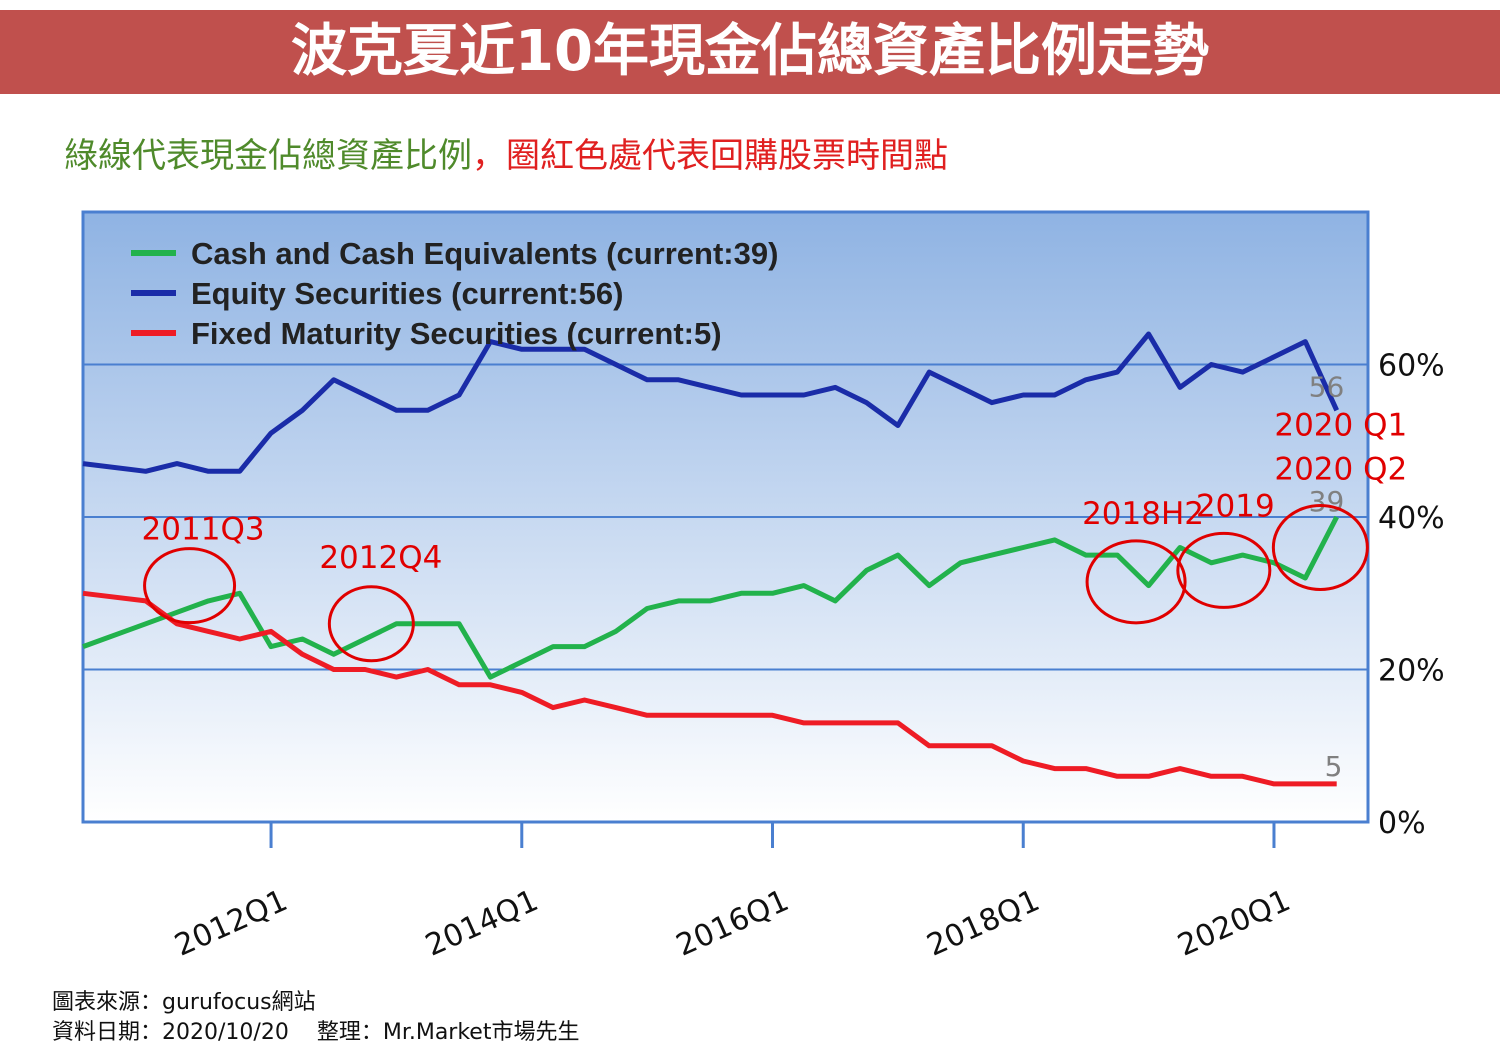 The height and width of the screenshot is (1062, 1500). Describe the element at coordinates (1234, 923) in the screenshot. I see `x-tick-label: 2020Q1` at that location.